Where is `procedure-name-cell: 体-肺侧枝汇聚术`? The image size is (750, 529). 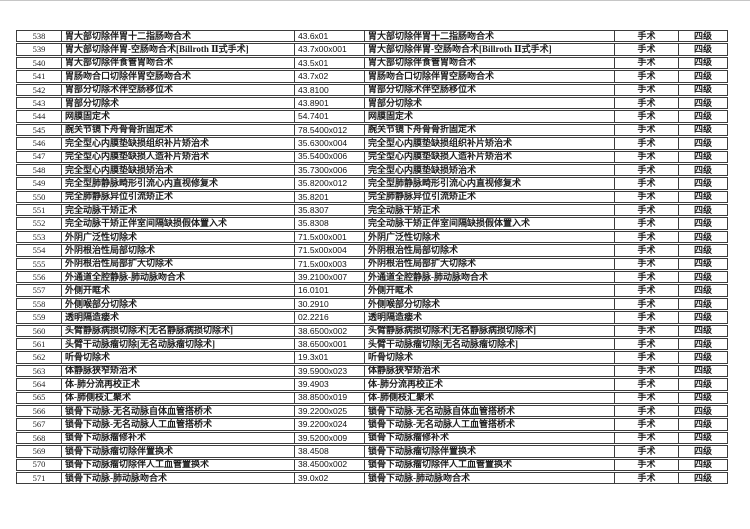
procedure-name-cell: 体-肺侧枝汇聚术 is located at coordinates (178, 397).